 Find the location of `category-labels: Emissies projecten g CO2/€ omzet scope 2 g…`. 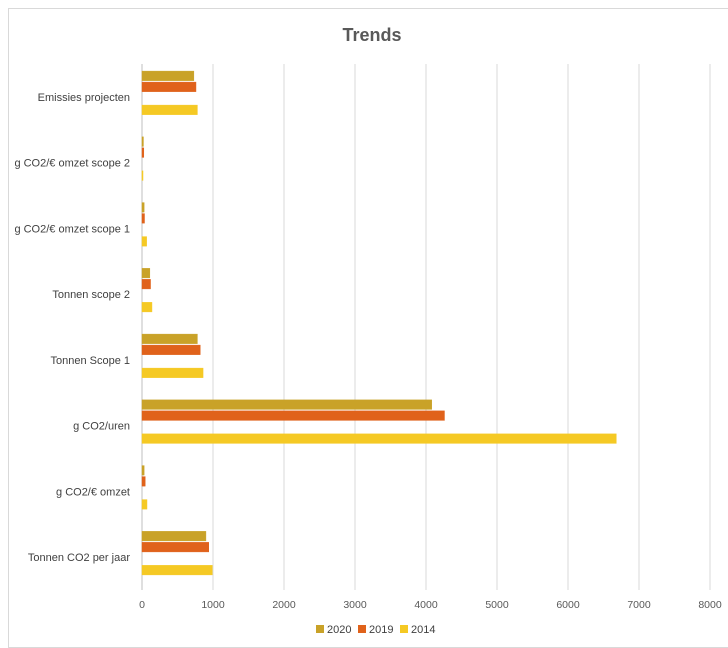

category-labels: Emissies projecten g CO2/€ omzet scope 2 g… is located at coordinates (72, 328).